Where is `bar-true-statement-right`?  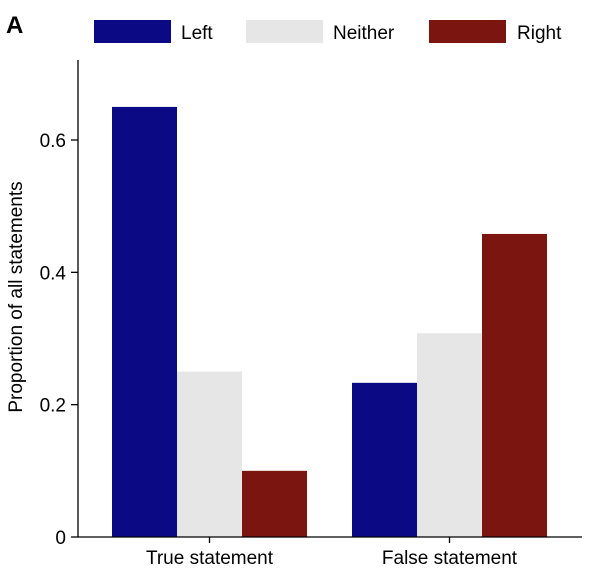 bar-true-statement-right is located at coordinates (274, 503).